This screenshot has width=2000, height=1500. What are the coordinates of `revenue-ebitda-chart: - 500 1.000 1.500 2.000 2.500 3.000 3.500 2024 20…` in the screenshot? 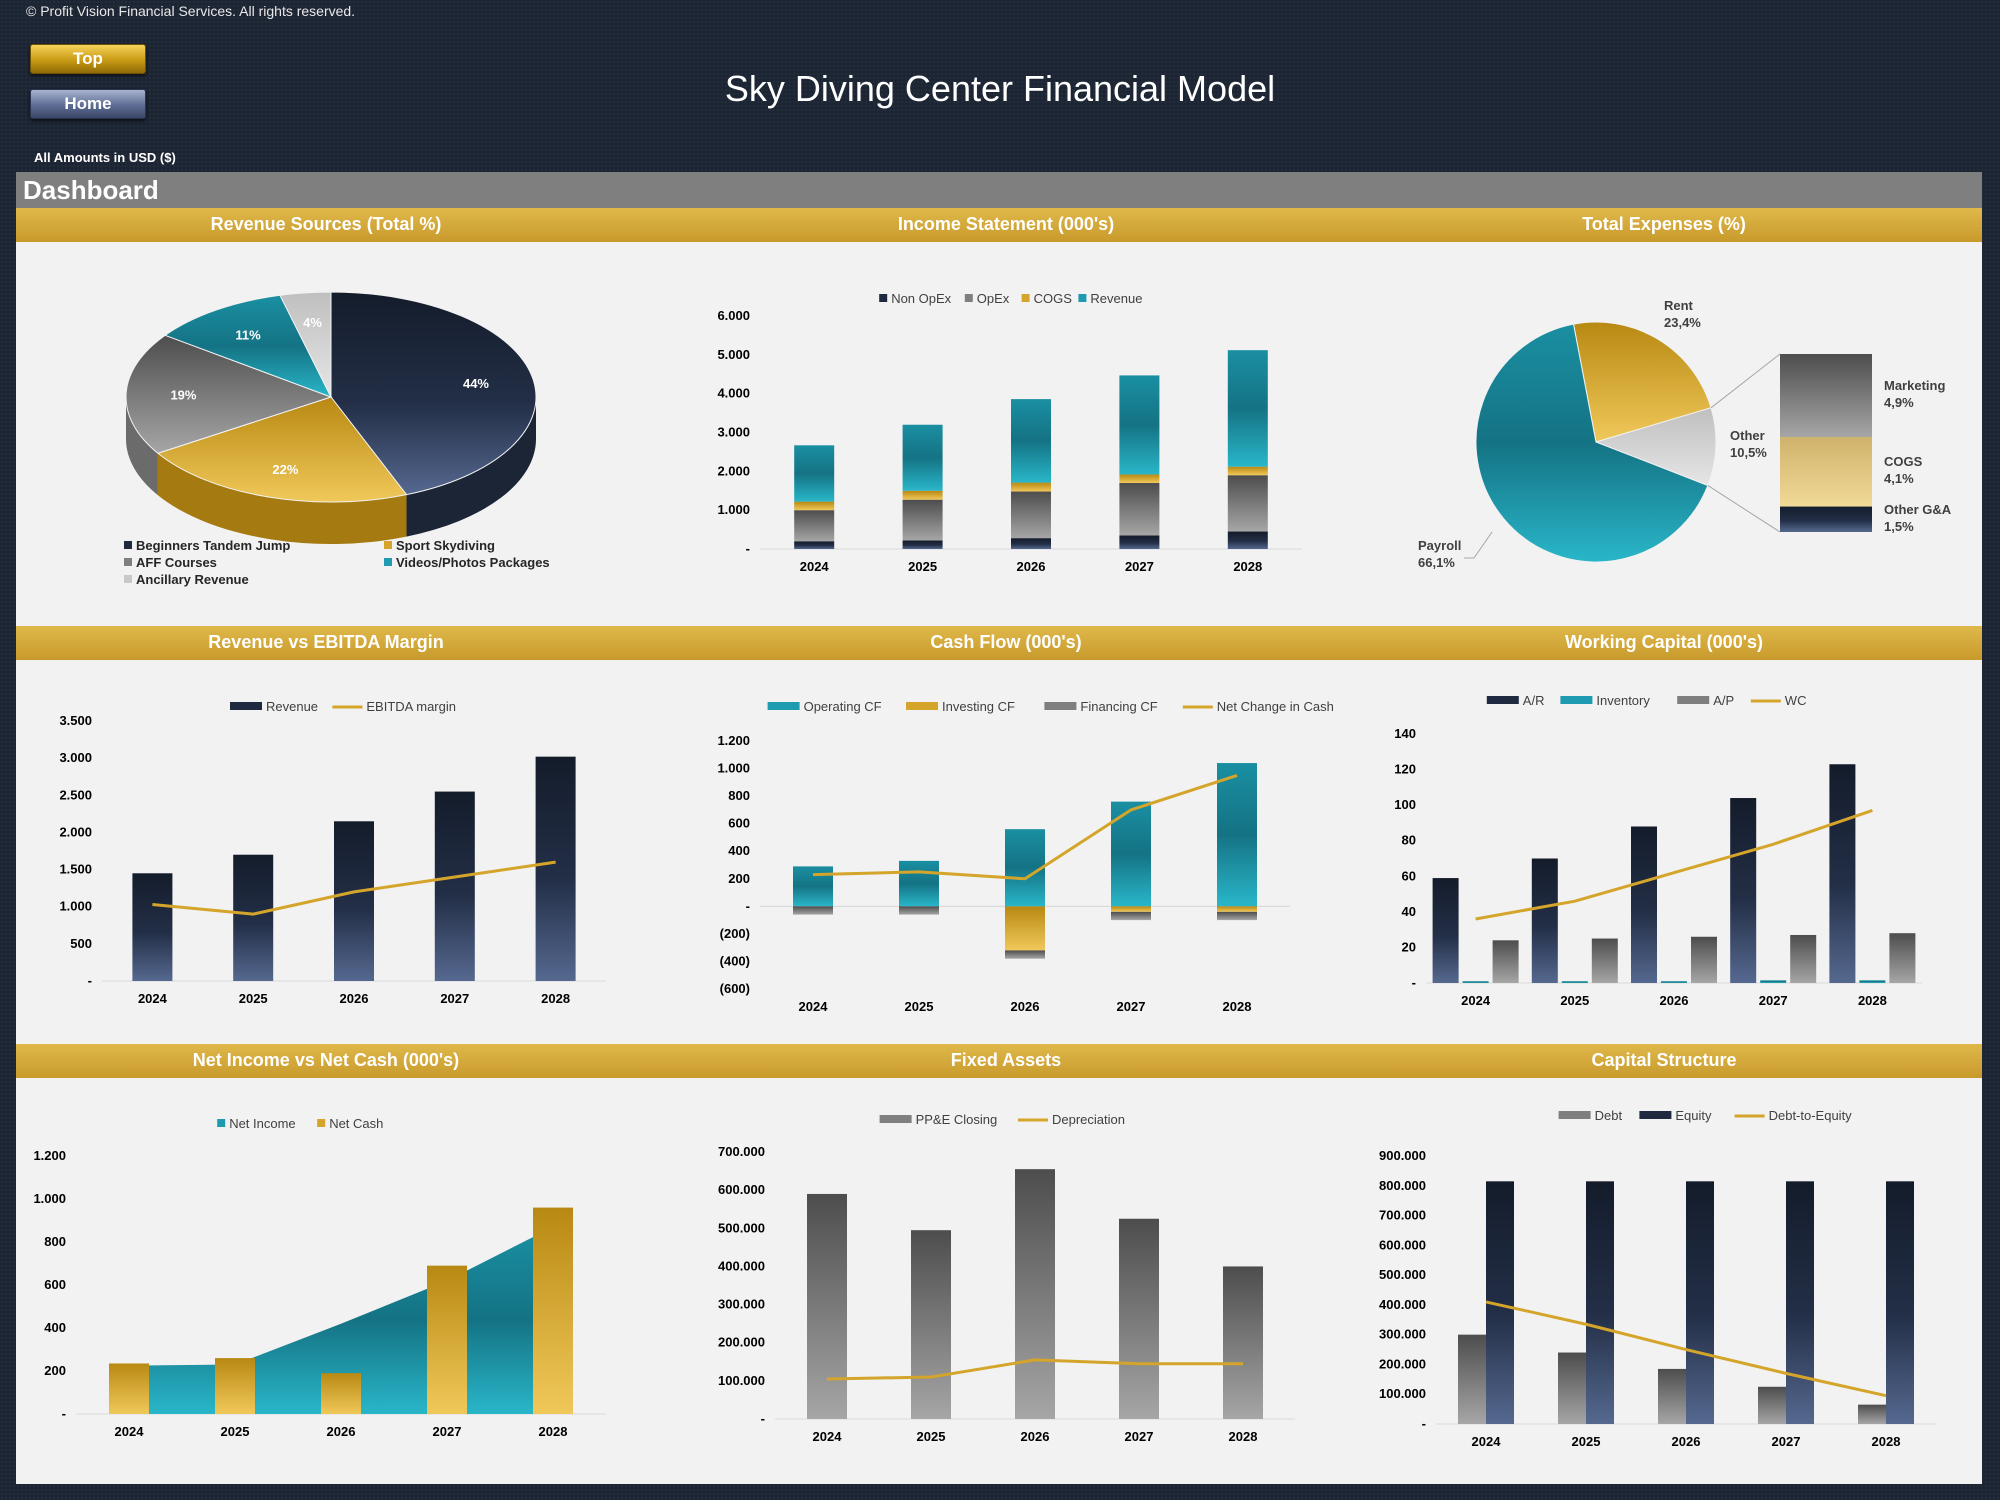 It's located at (332, 852).